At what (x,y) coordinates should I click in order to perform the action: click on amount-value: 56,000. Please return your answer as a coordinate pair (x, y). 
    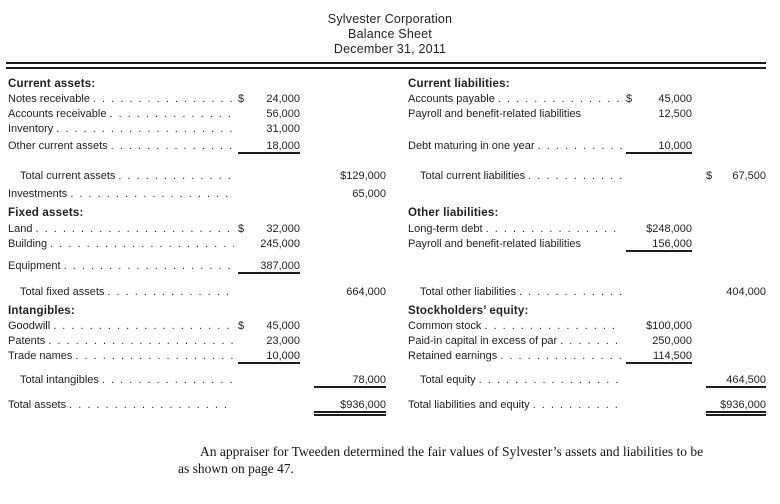
    Looking at the image, I should click on (283, 114).